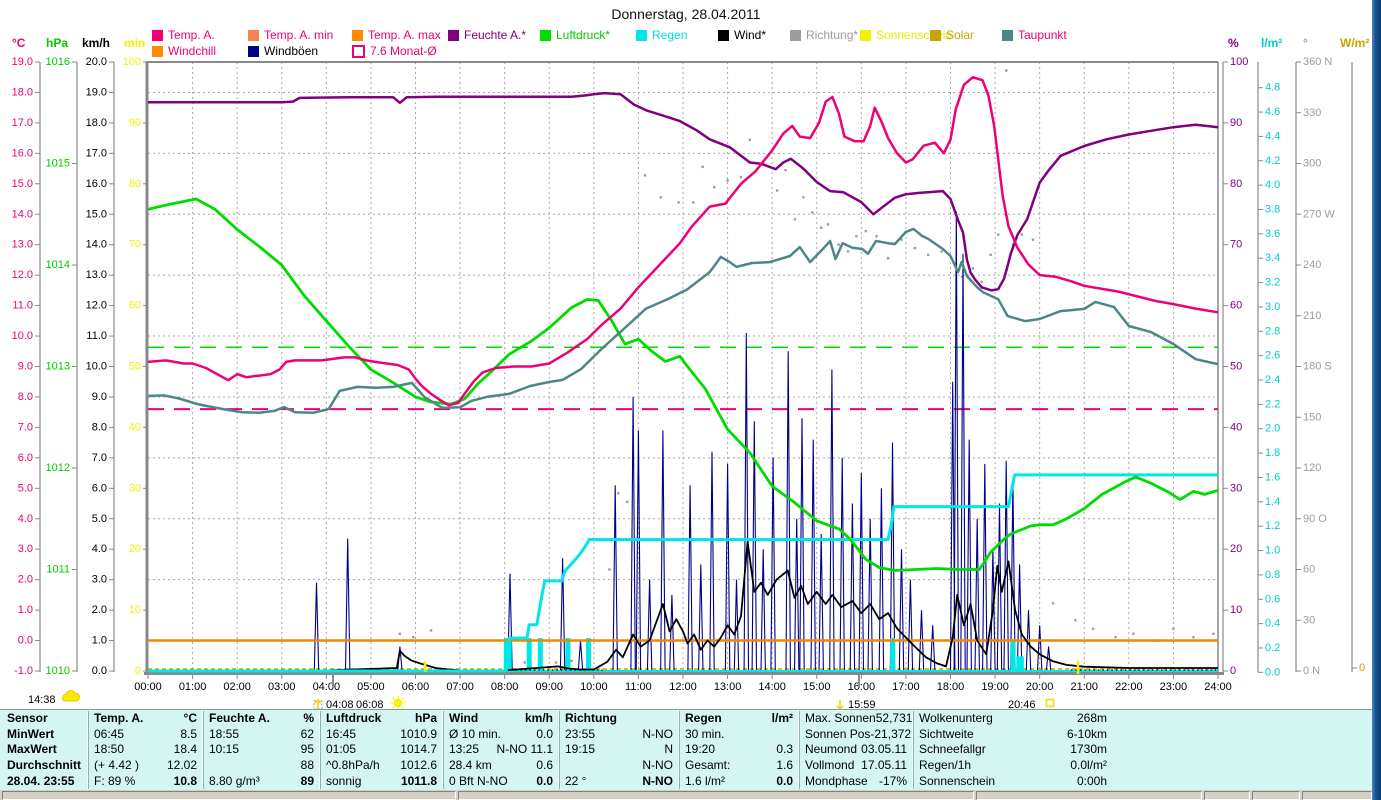  What do you see at coordinates (657, 733) in the screenshot?
I see `table-cell: N-NO` at bounding box center [657, 733].